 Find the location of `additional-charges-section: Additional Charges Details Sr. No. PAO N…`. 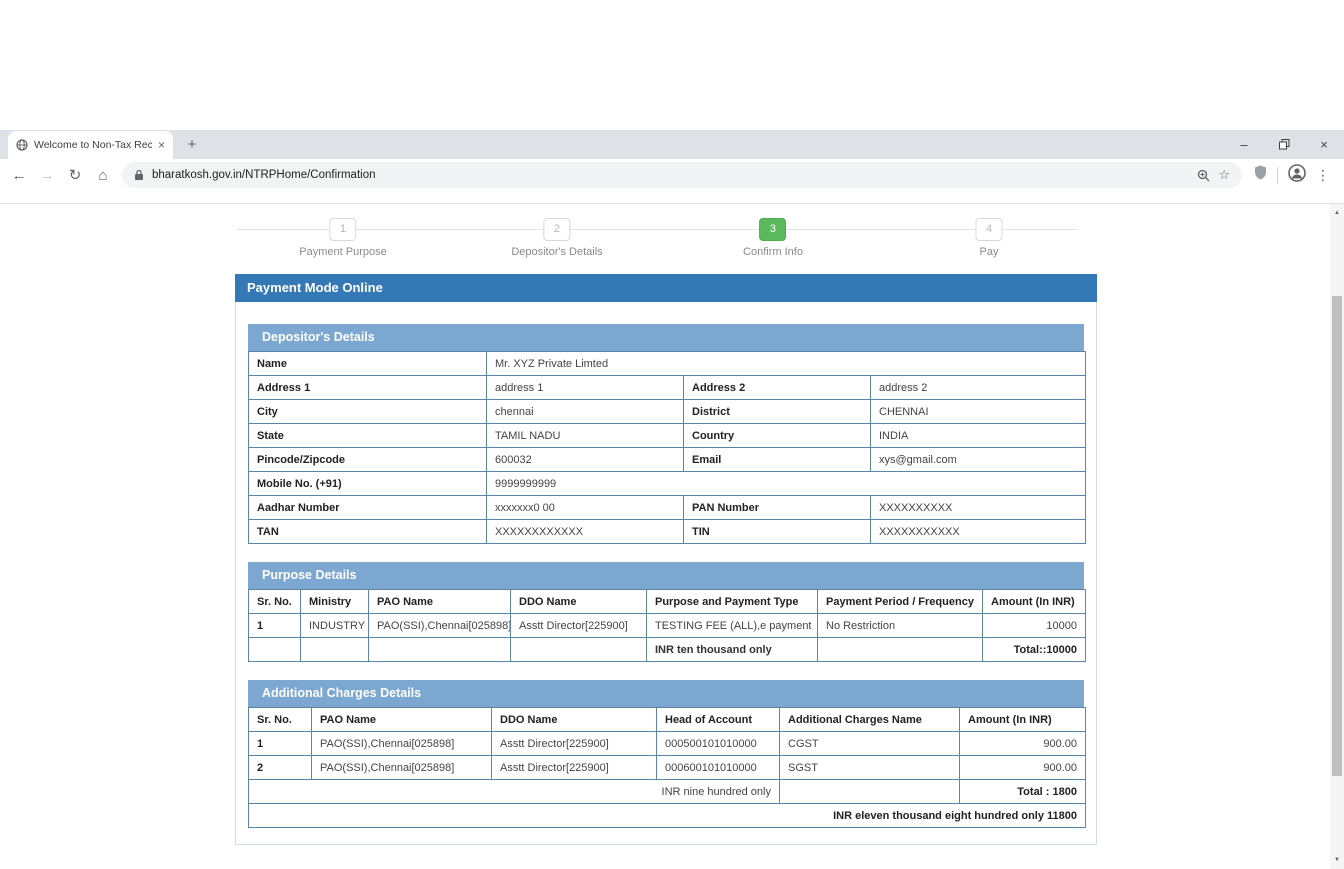

additional-charges-section: Additional Charges Details Sr. No. PAO N… is located at coordinates (667, 754).